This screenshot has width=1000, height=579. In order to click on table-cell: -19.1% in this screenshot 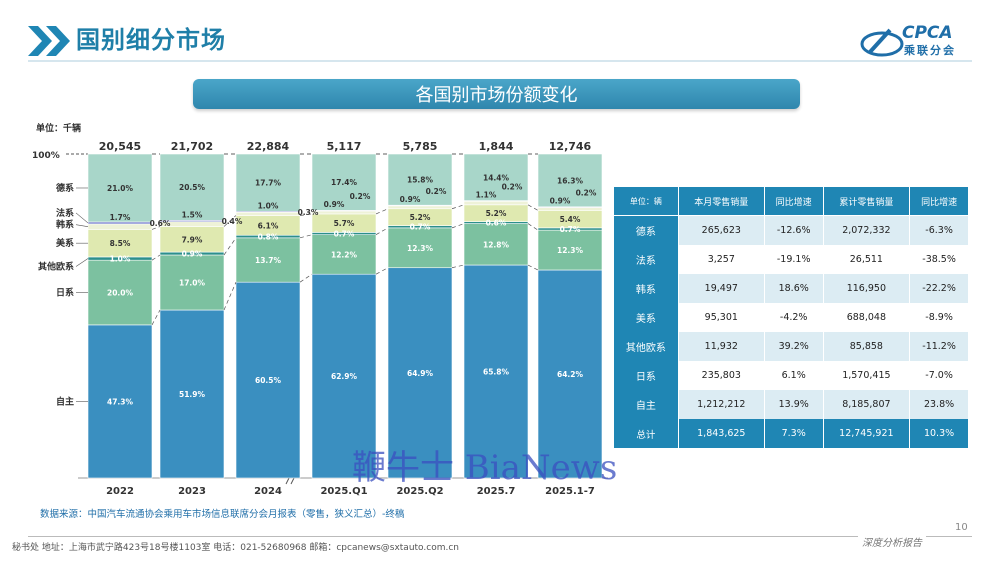, I will do `click(793, 259)`.